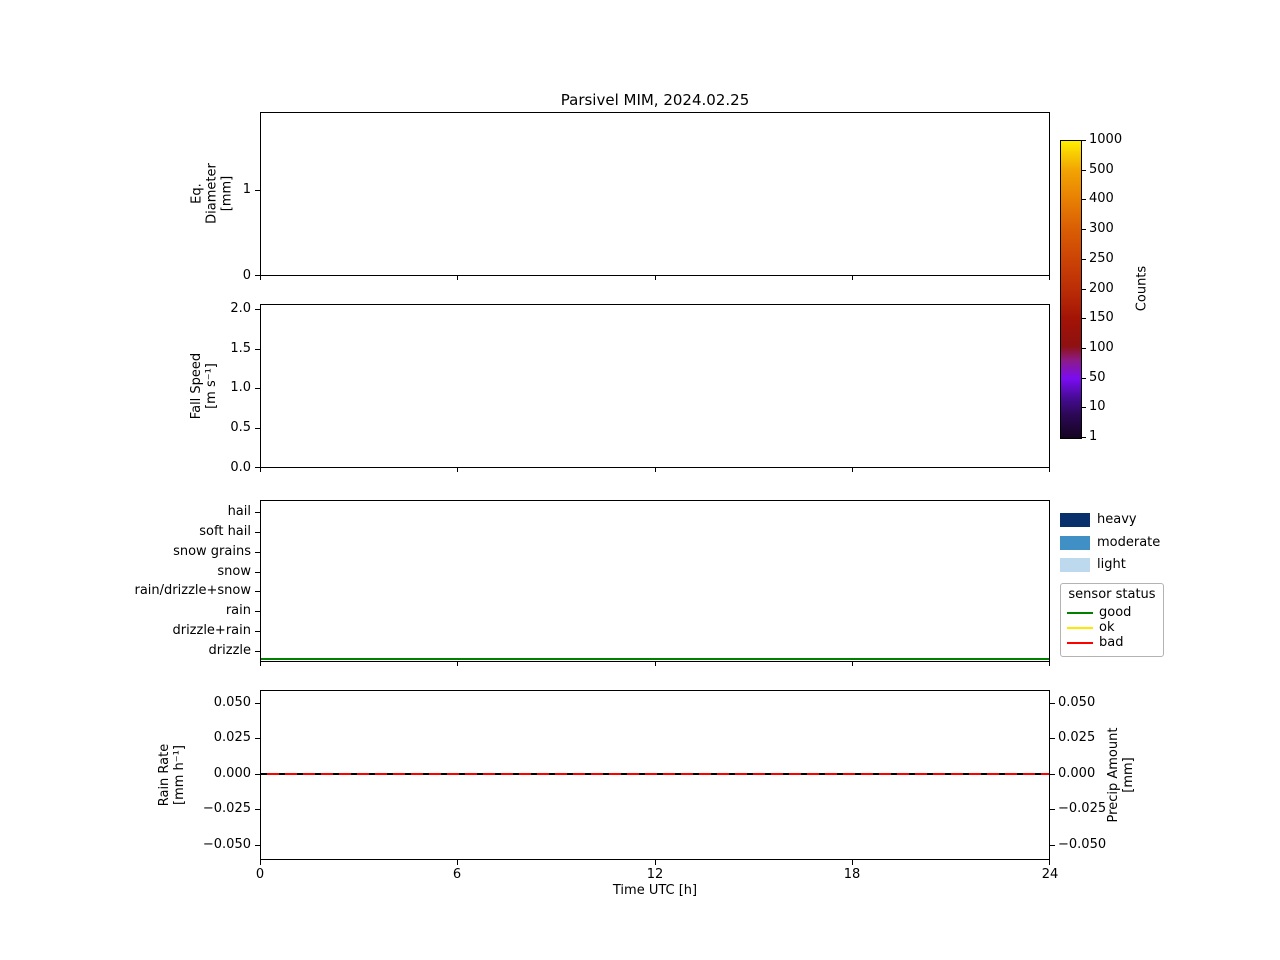 Image resolution: width=1280 pixels, height=960 pixels. What do you see at coordinates (1082, 844) in the screenshot?
I see `y2-tick-label: −0.050` at bounding box center [1082, 844].